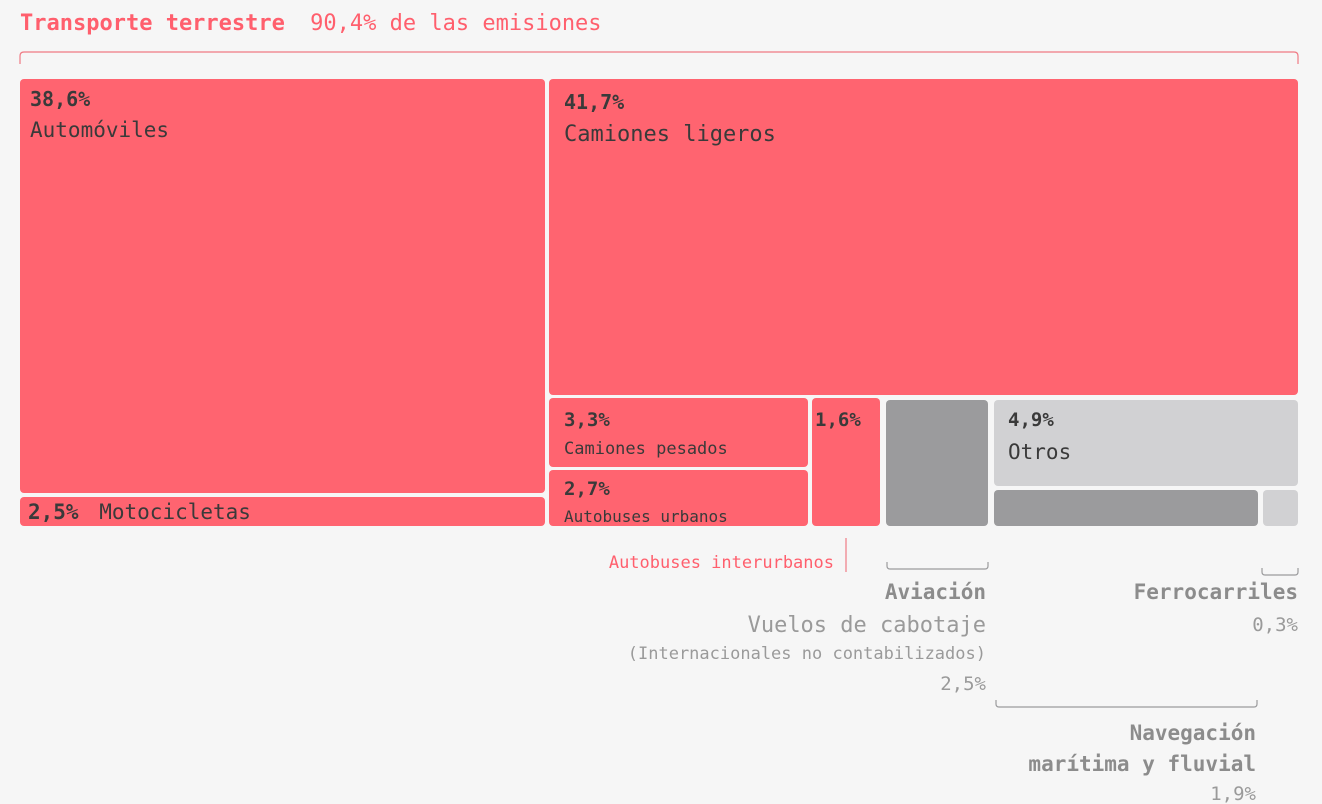  Describe the element at coordinates (670, 134) in the screenshot. I see `name-camiones-ligeros: Camiones ligeros` at that location.